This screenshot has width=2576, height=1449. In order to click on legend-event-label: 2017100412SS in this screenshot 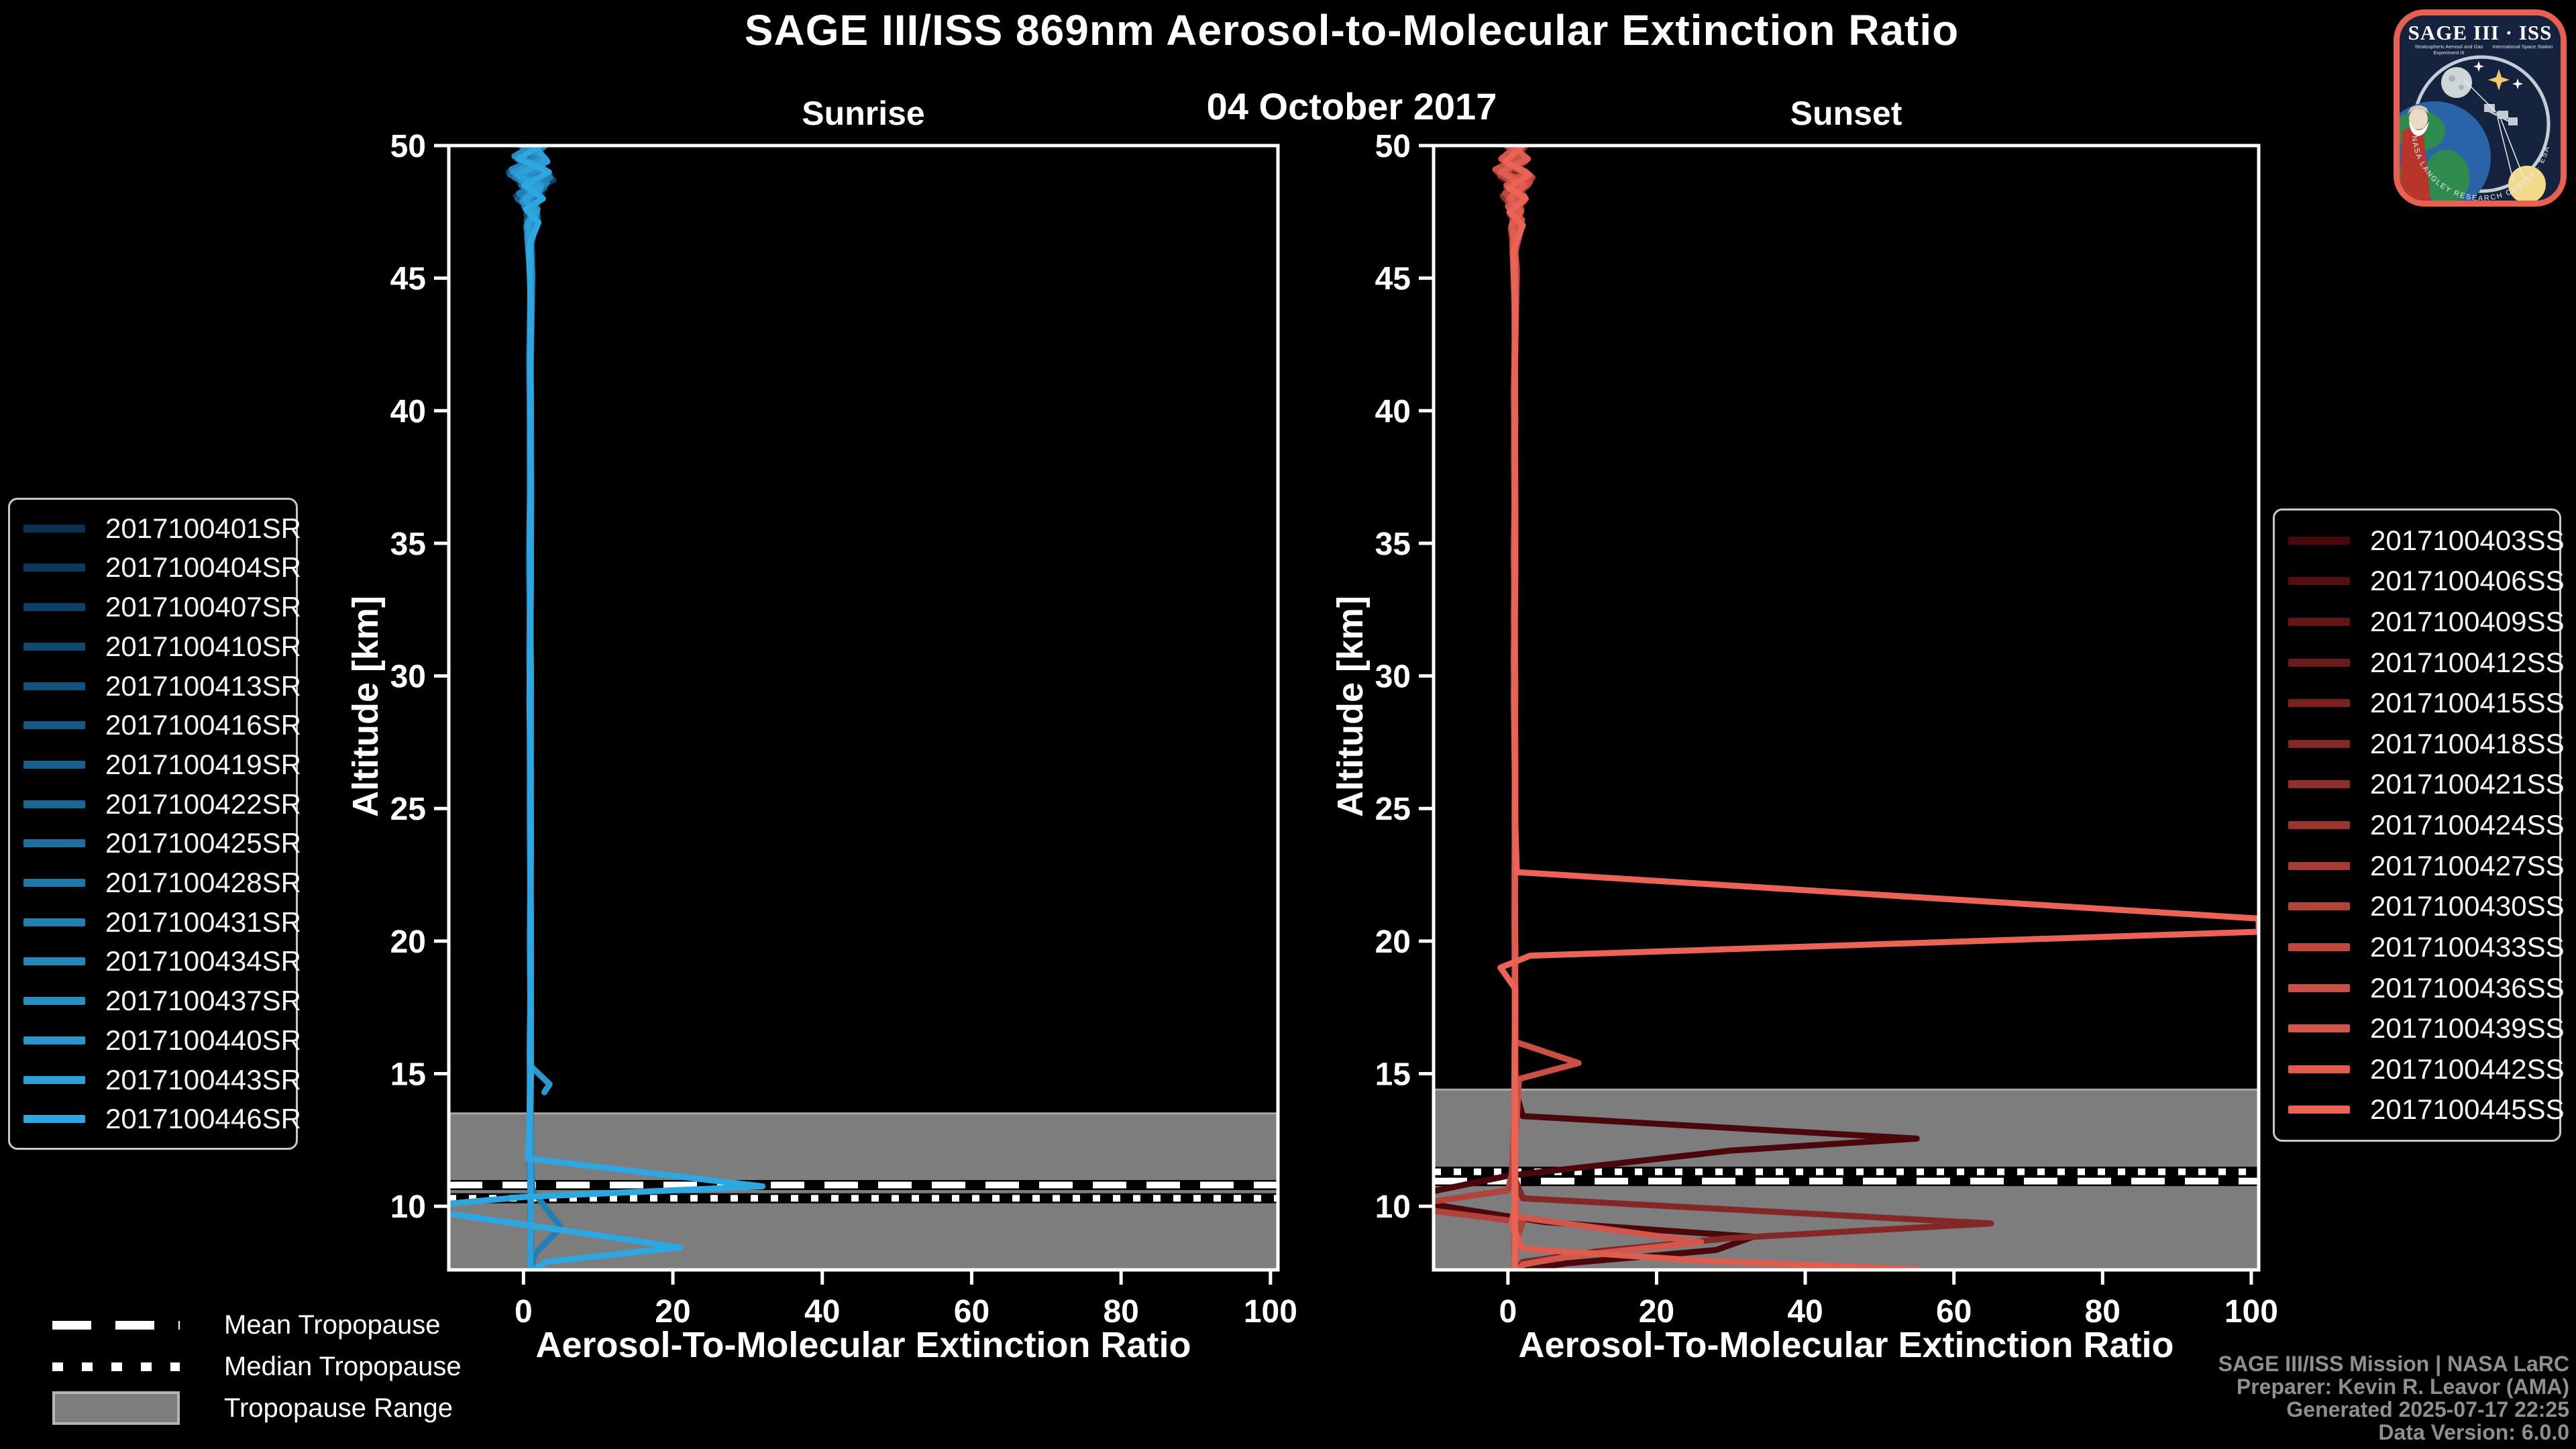, I will do `click(2467, 662)`.